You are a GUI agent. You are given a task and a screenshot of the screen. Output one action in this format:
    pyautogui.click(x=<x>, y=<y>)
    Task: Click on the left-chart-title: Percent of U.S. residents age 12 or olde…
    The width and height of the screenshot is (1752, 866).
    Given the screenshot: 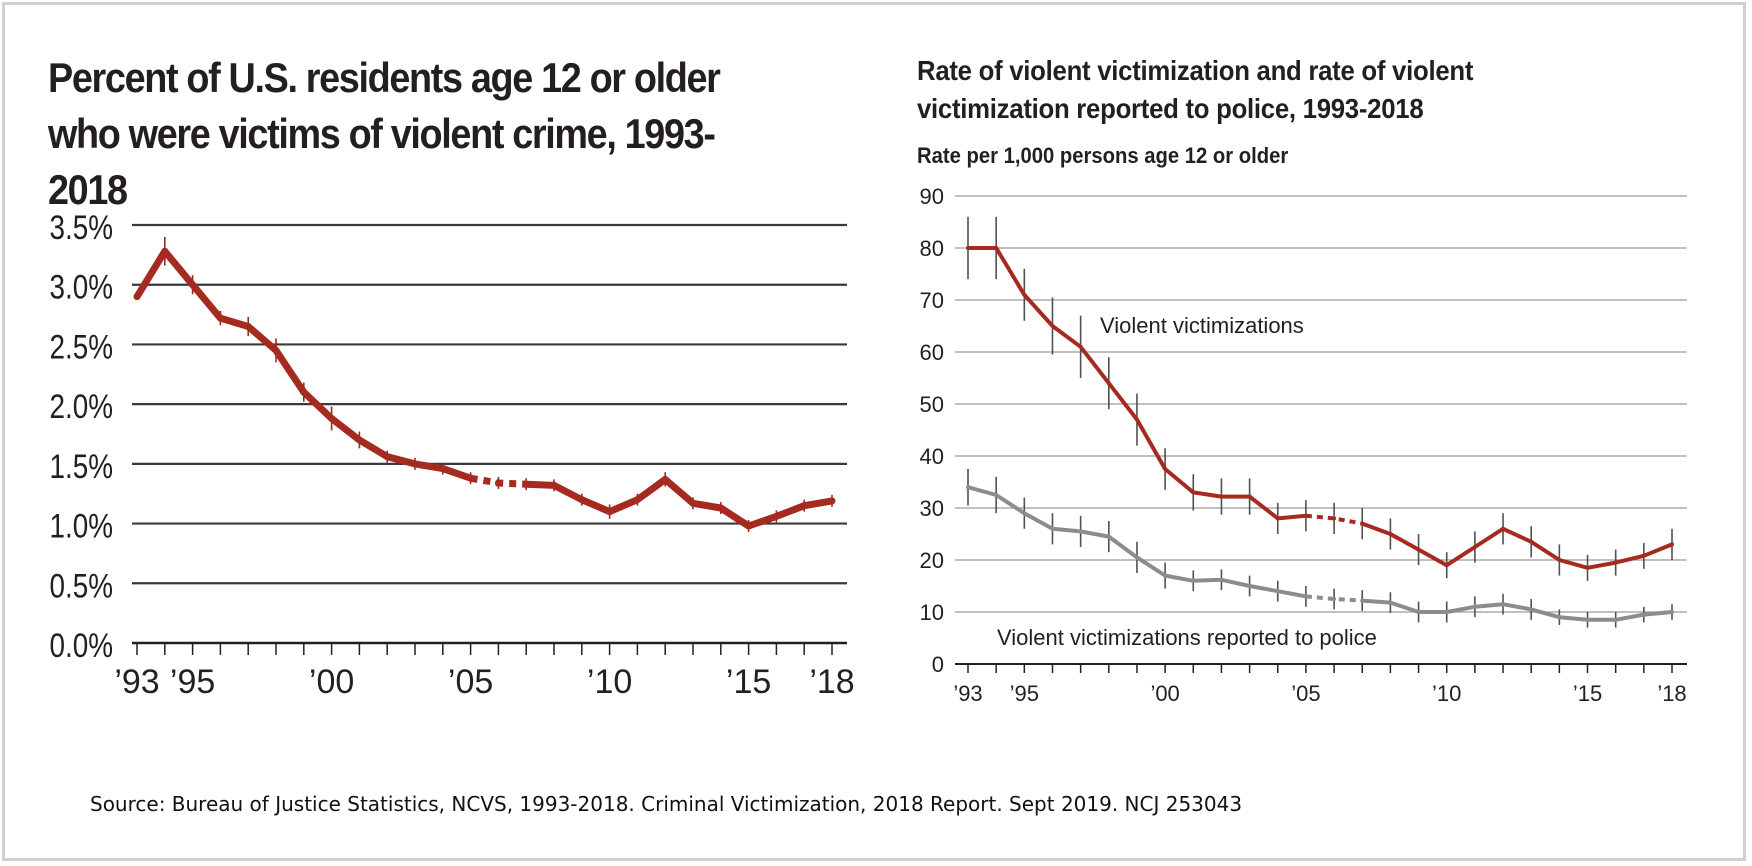 What is the action you would take?
    pyautogui.click(x=384, y=133)
    